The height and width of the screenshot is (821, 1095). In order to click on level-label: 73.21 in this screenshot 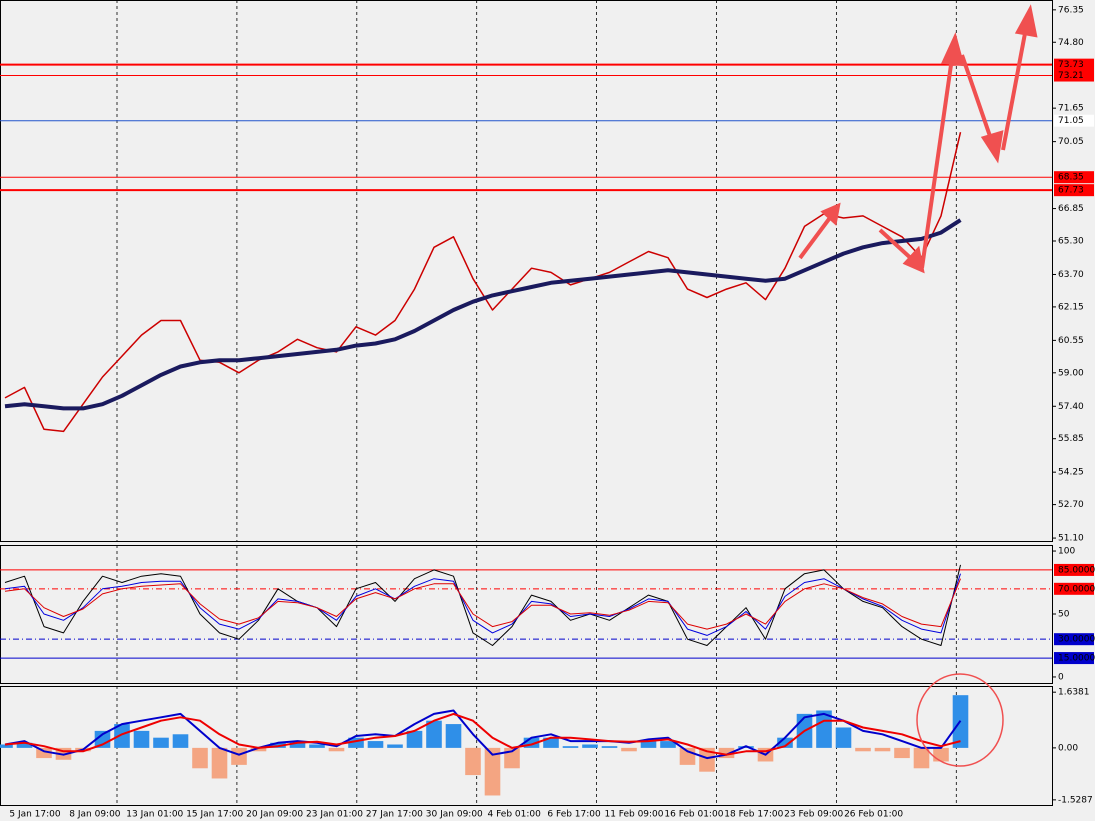, I will do `click(1071, 76)`.